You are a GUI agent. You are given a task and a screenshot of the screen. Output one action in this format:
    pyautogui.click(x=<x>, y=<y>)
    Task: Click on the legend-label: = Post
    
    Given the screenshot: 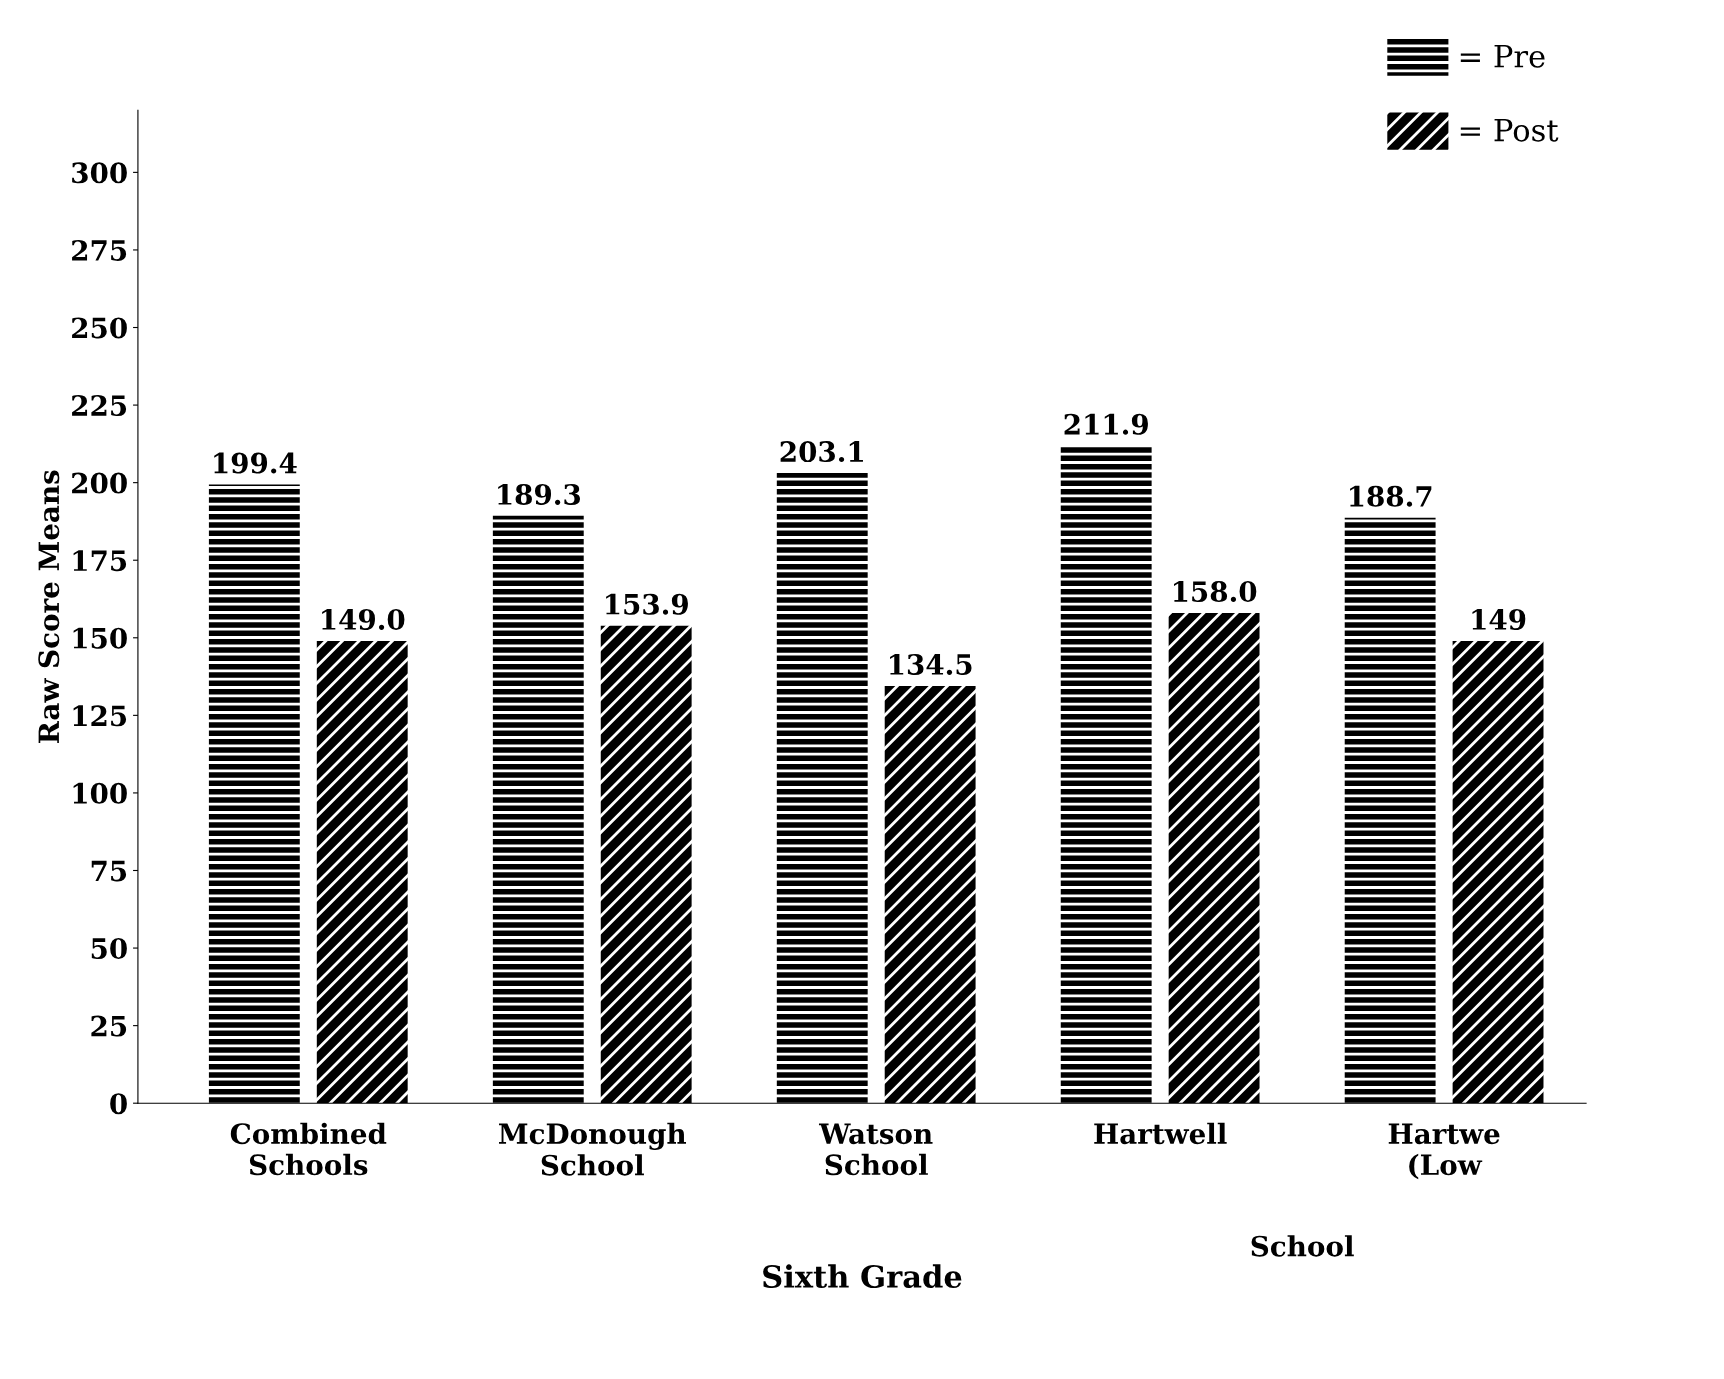 What is the action you would take?
    pyautogui.click(x=1509, y=130)
    